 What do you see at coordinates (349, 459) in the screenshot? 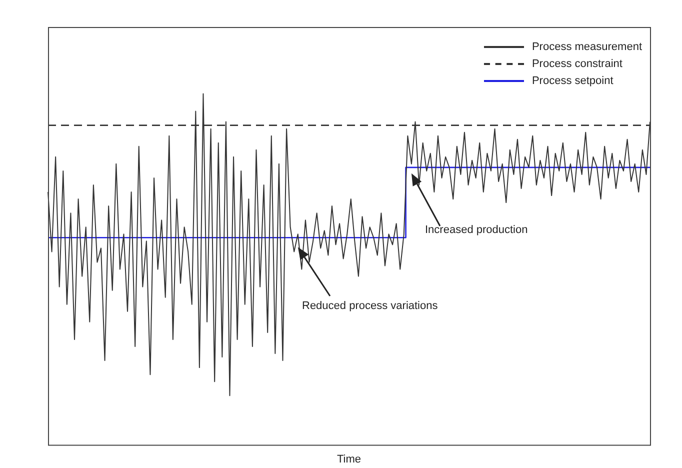
I see `x-axis-title: Time` at bounding box center [349, 459].